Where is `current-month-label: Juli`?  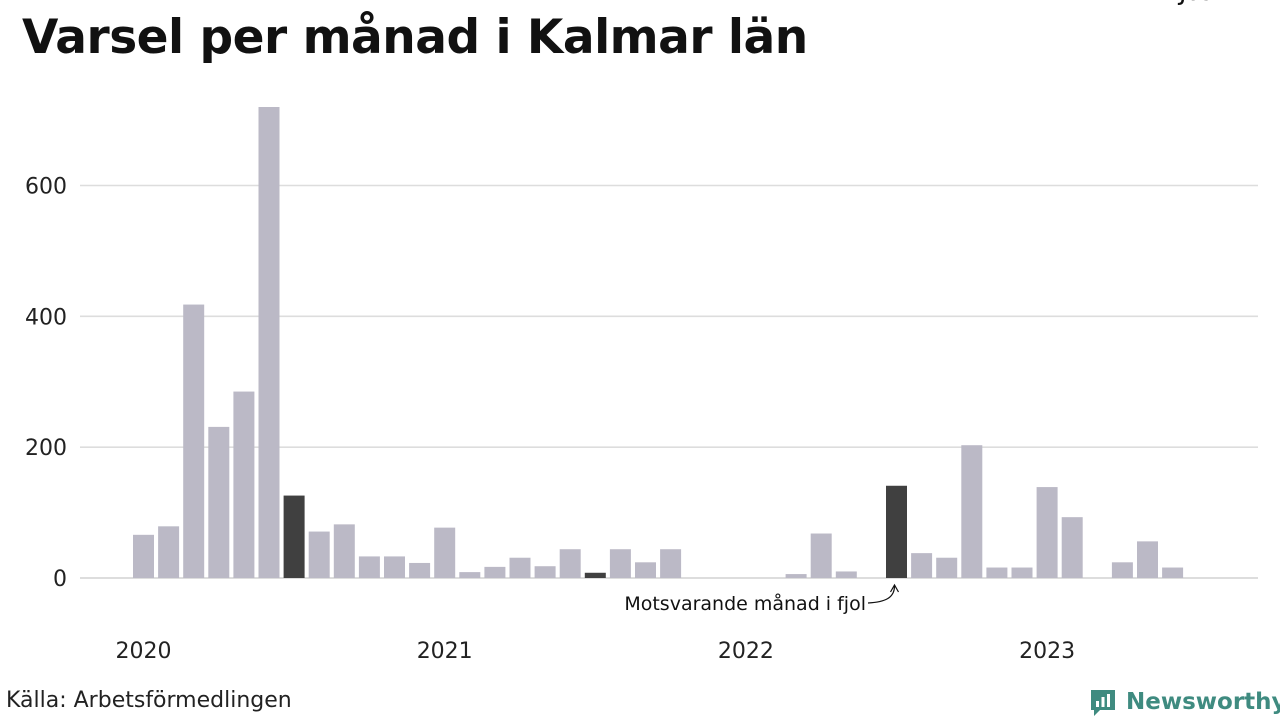 current-month-label: Juli is located at coordinates (1196, 3).